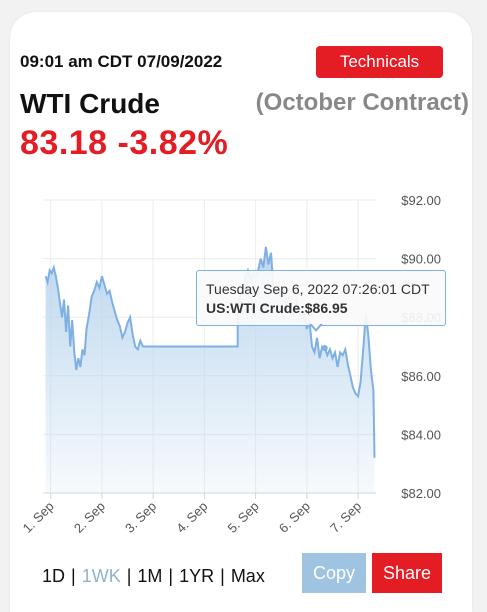 Image resolution: width=487 pixels, height=612 pixels. I want to click on range-selector: 1D | 1WK | 1M | 1YR | Max, so click(153, 576).